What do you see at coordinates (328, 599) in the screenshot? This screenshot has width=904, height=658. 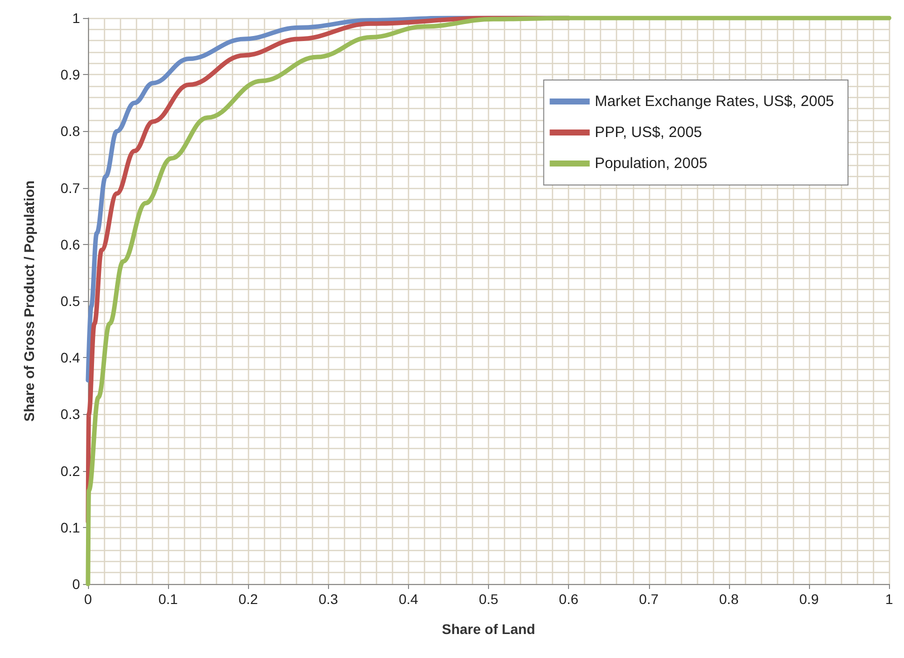 I see `x-tick-label: 0.3` at bounding box center [328, 599].